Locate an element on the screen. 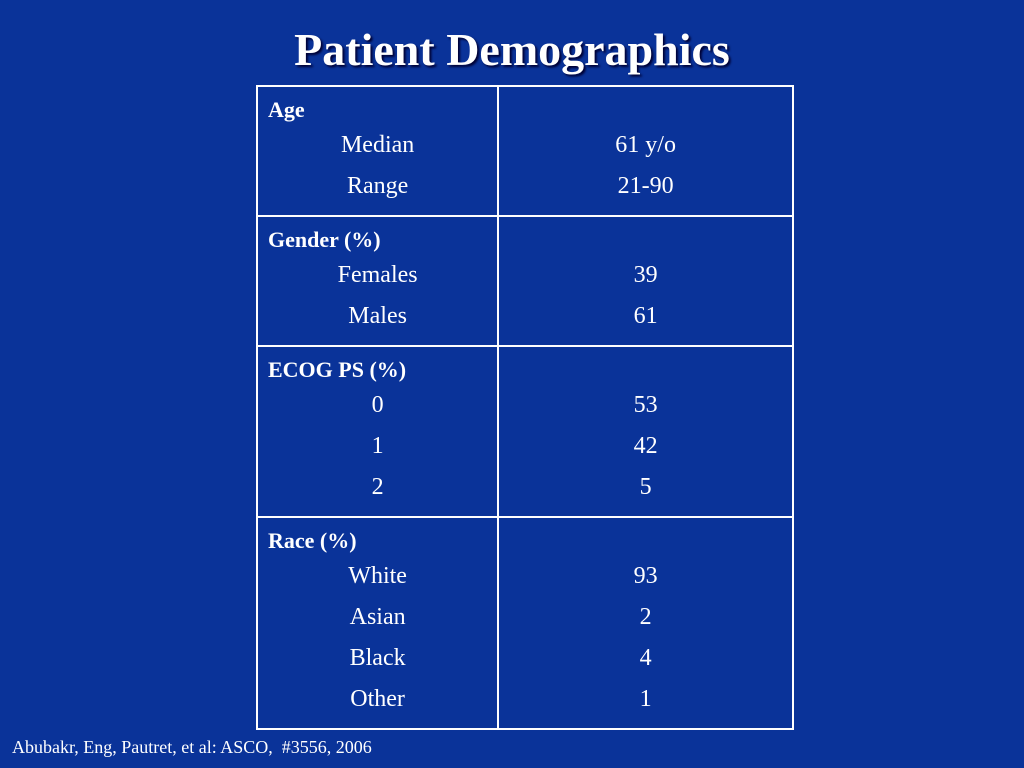 Image resolution: width=1024 pixels, height=768 pixels. group-value-cell: 39 61 is located at coordinates (645, 281).